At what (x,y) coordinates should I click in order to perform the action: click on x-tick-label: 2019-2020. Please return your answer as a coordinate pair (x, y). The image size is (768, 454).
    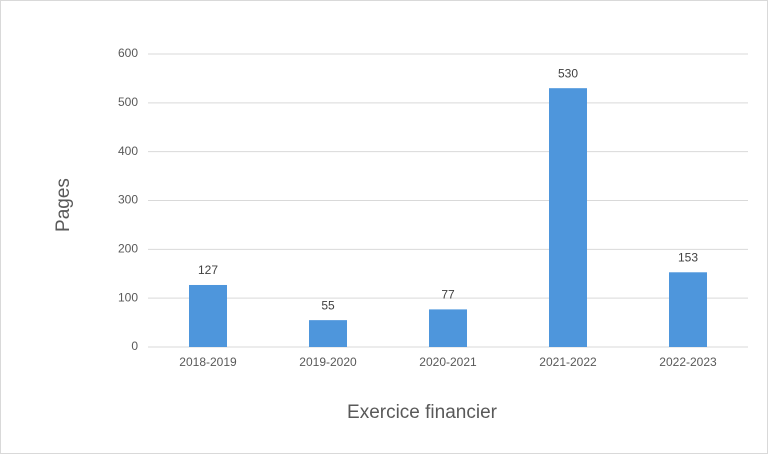
    Looking at the image, I should click on (328, 362).